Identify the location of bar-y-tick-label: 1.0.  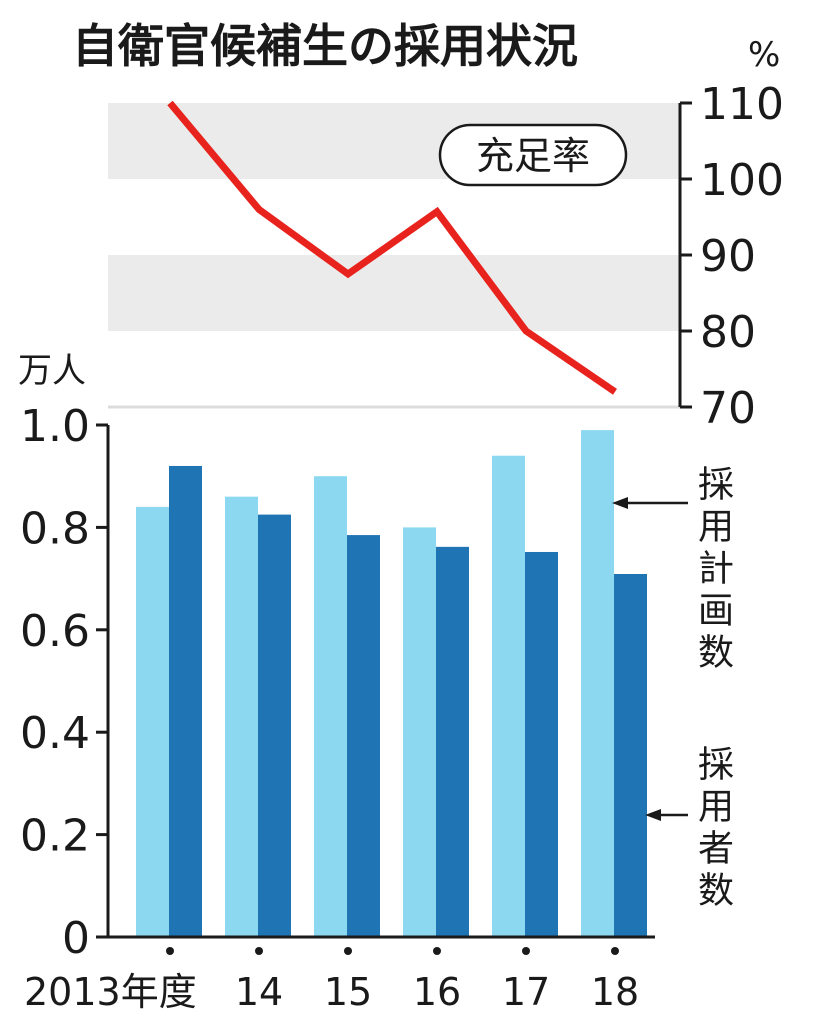
(55, 426).